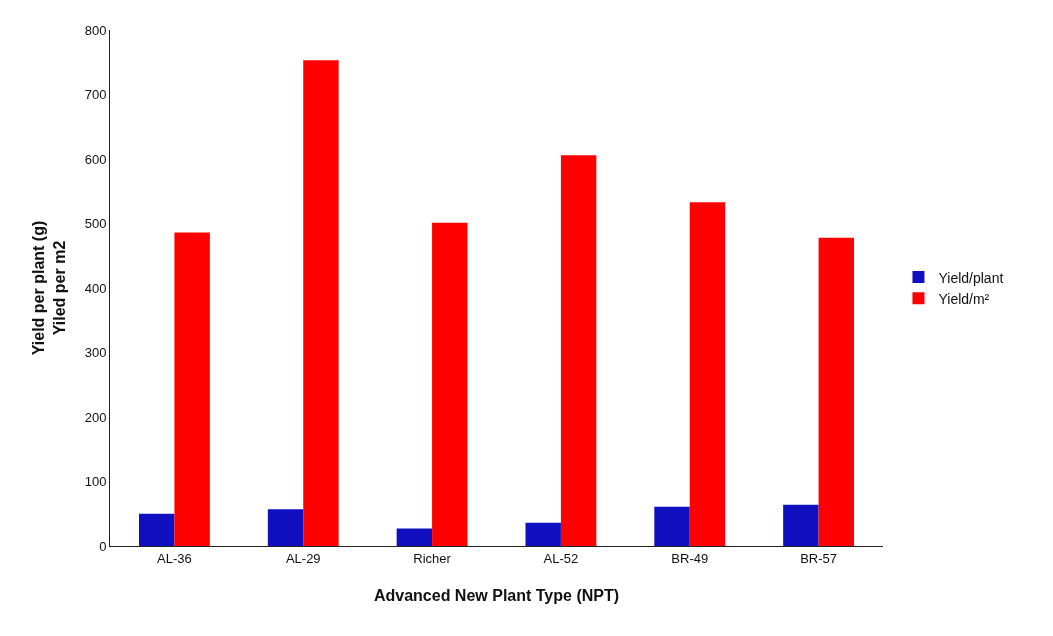 Image resolution: width=1053 pixels, height=636 pixels. What do you see at coordinates (964, 298) in the screenshot?
I see `legend-label: Yield/m²` at bounding box center [964, 298].